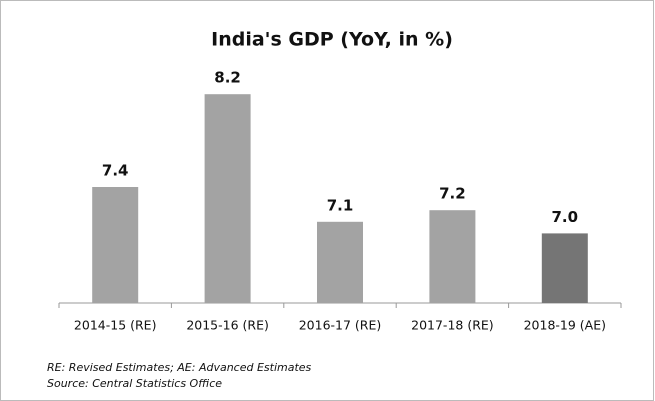  Describe the element at coordinates (227, 78) in the screenshot. I see `data-label: 8.2` at that location.